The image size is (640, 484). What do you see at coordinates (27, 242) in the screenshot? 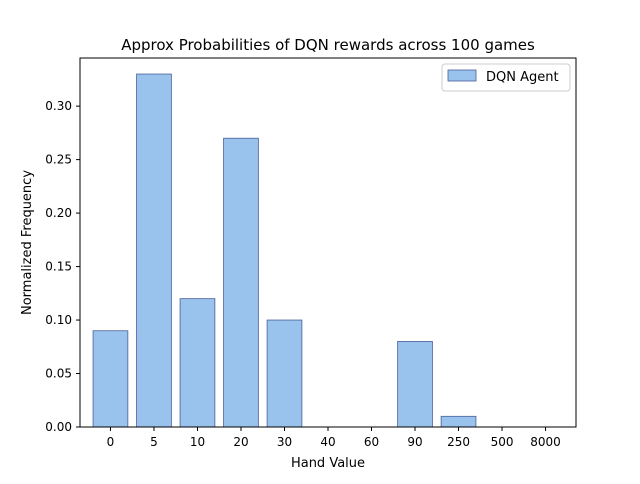
I see `y-axis-label: Normalized Frequency` at bounding box center [27, 242].